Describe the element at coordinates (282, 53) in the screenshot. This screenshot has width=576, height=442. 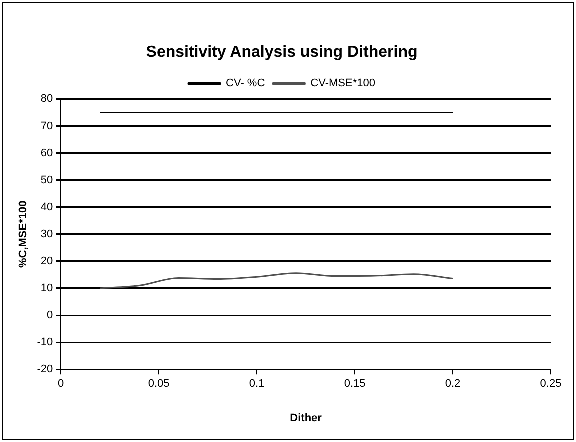
I see `chart-title: Sensitivity Analysis using Dithering` at that location.